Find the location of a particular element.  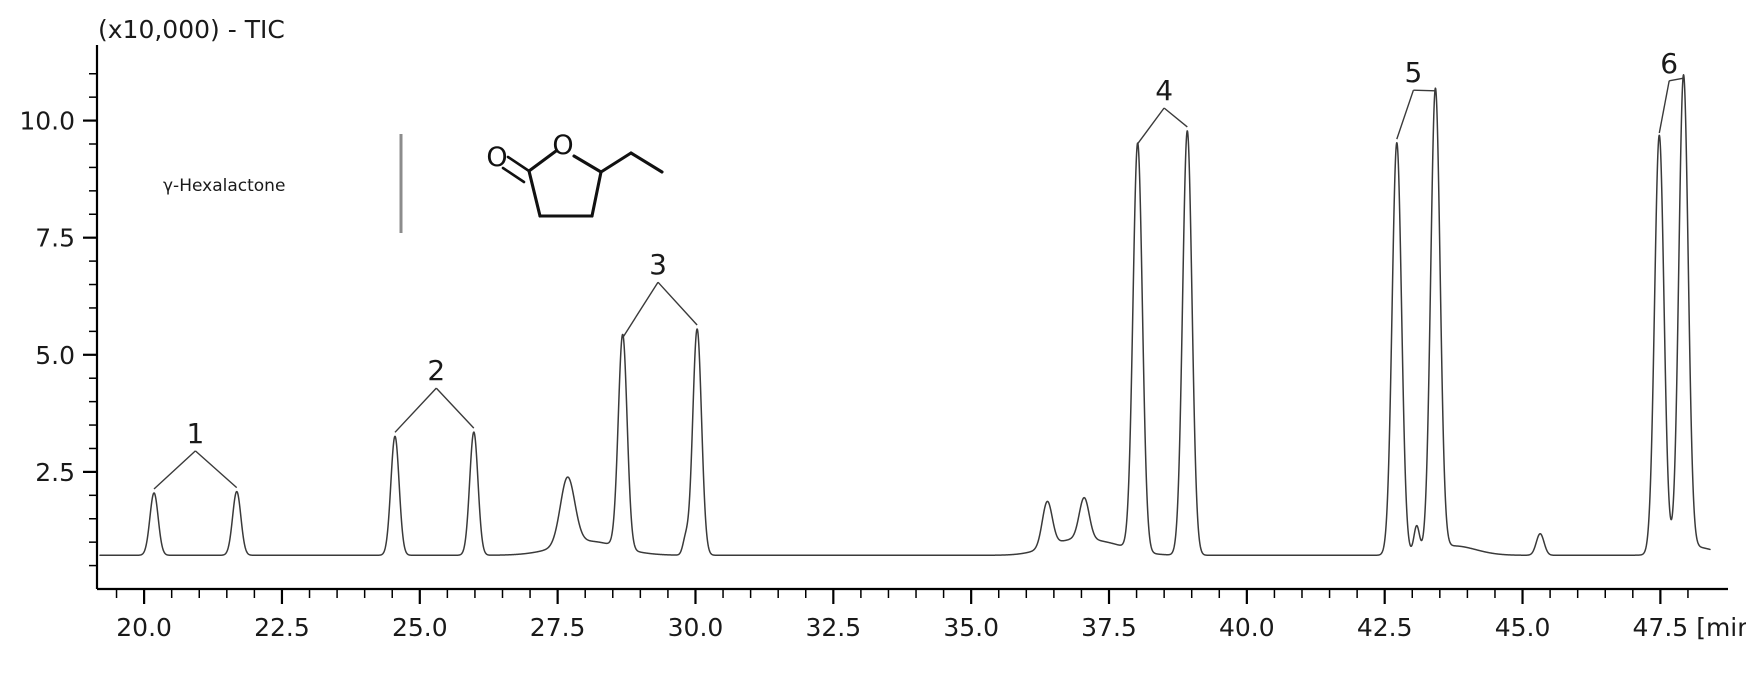

x-tick-label: 40.0 is located at coordinates (1247, 627).